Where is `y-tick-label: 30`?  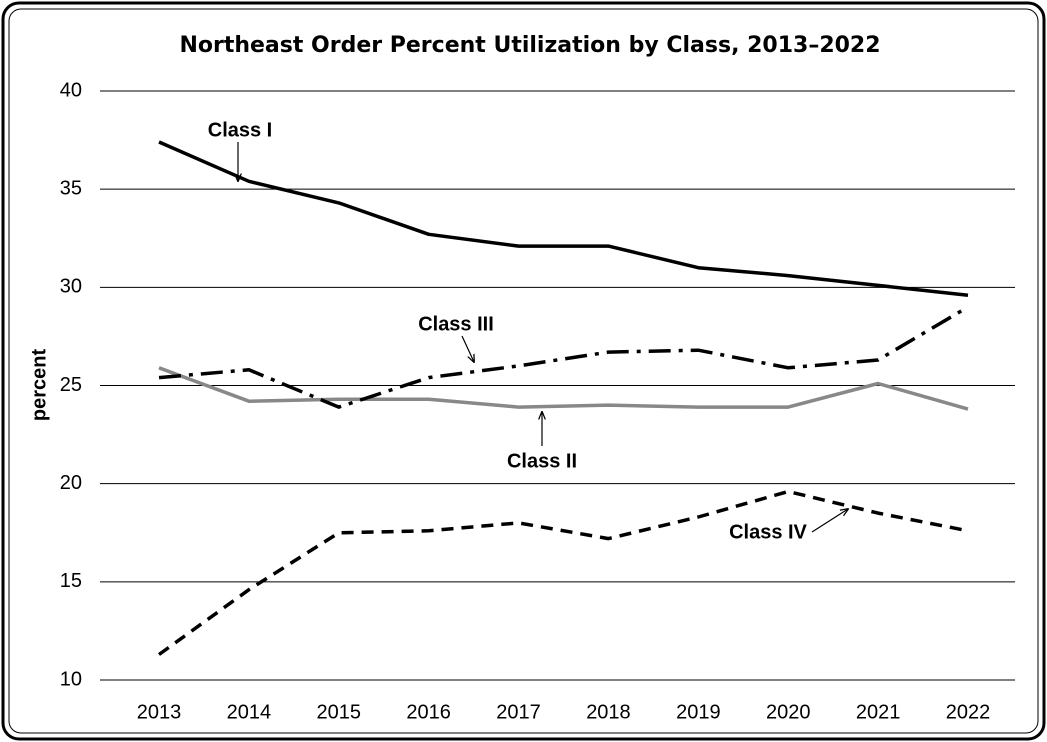 y-tick-label: 30 is located at coordinates (71, 287).